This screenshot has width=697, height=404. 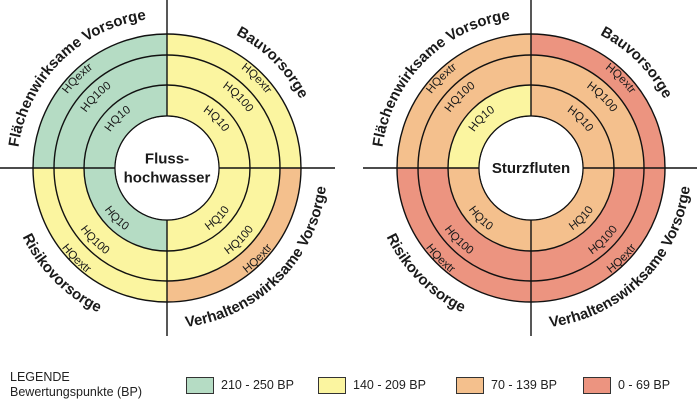 What do you see at coordinates (257, 385) in the screenshot?
I see `legend-label: 210 - 250 BP` at bounding box center [257, 385].